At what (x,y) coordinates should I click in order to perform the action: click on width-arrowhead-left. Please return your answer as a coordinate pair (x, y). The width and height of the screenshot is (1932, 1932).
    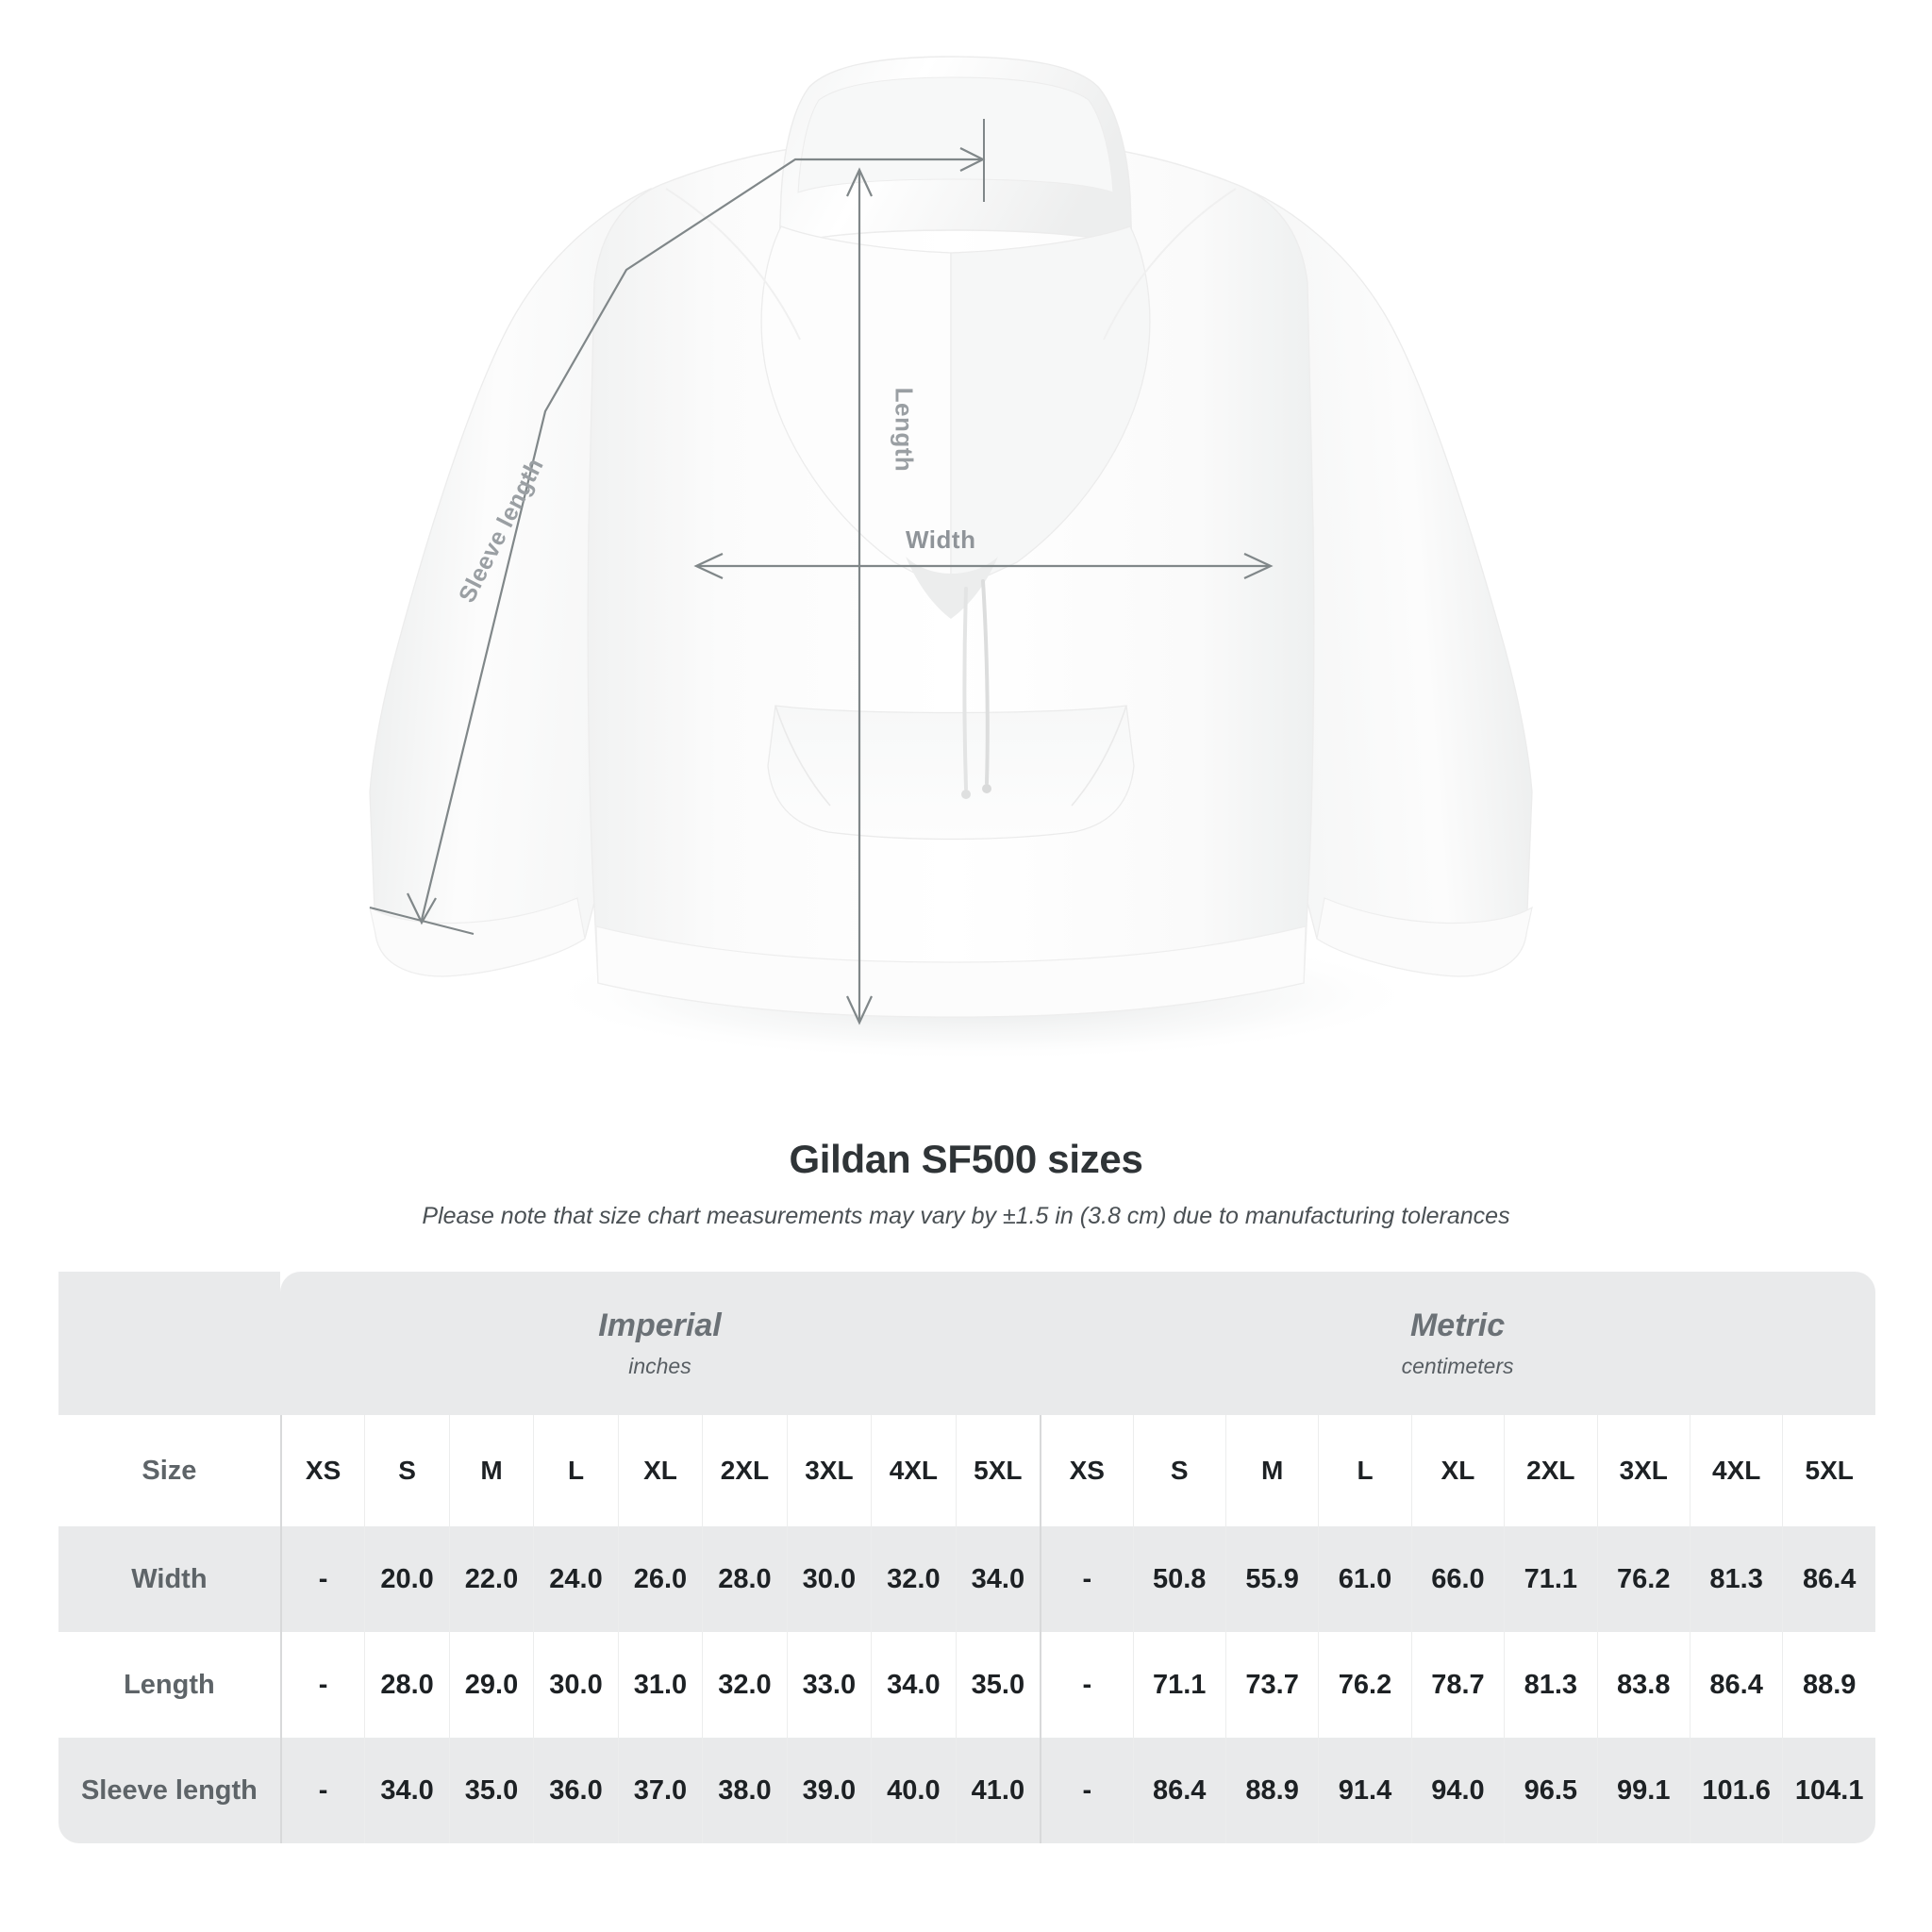
    Looking at the image, I should click on (708, 566).